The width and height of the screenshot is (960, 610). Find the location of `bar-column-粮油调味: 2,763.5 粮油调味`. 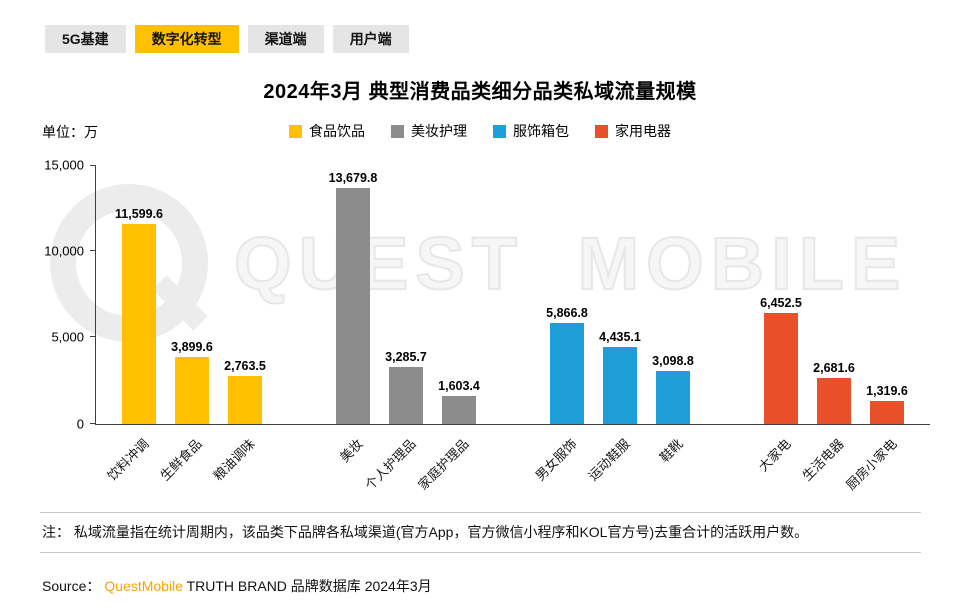

bar-column-粮油调味: 2,763.5 粮油调味 is located at coordinates (238, 421).